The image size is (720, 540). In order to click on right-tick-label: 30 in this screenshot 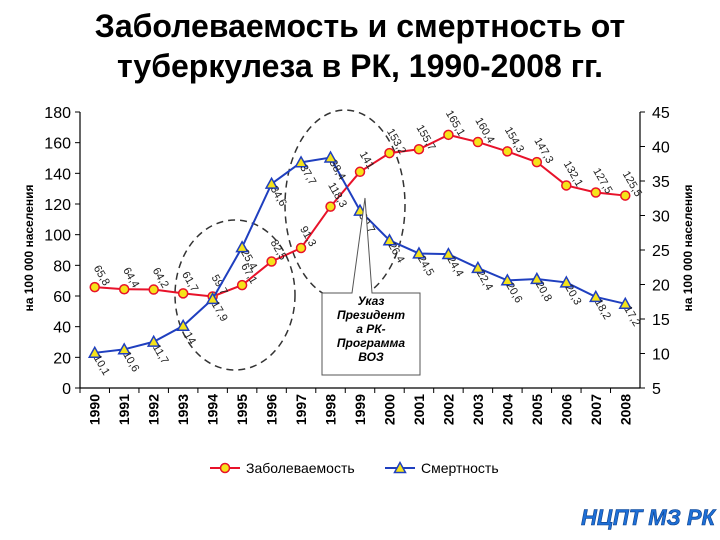, I will do `click(661, 217)`.